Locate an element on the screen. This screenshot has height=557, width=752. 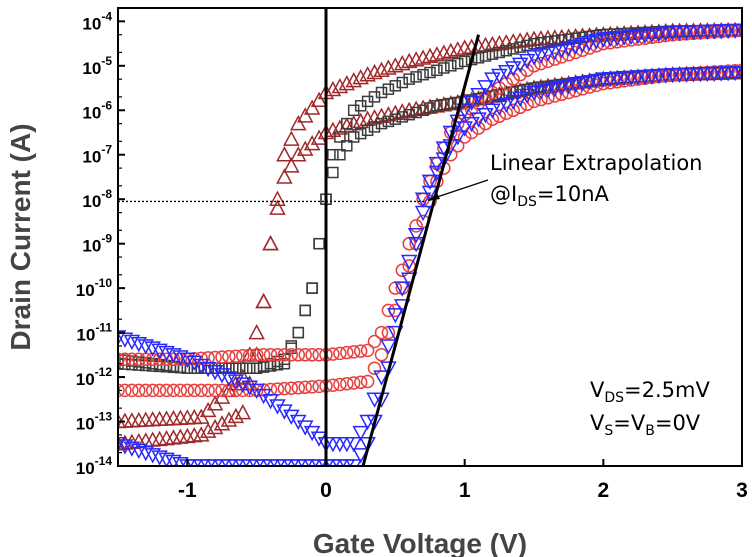
annotation-linear-extrapolation: Linear Extrapolation is located at coordinates (596, 163).